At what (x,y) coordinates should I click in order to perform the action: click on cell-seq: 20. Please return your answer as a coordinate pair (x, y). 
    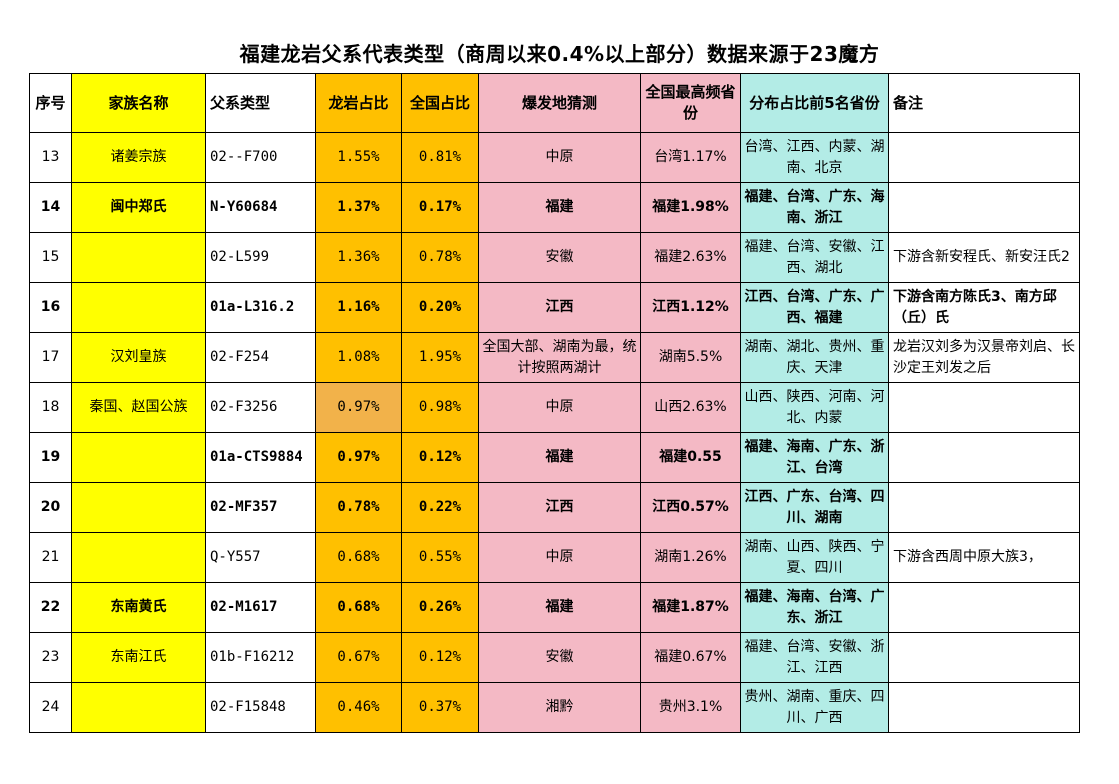
    Looking at the image, I should click on (50, 507).